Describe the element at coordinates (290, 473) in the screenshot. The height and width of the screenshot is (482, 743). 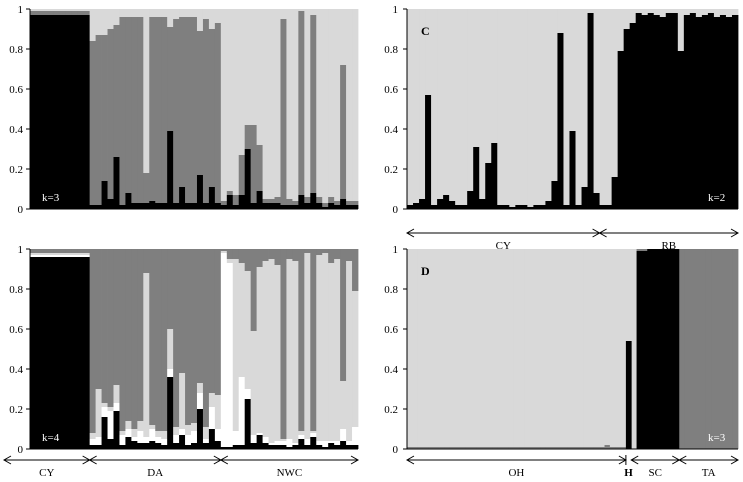
I see `group-label-nwc: NWC` at that location.